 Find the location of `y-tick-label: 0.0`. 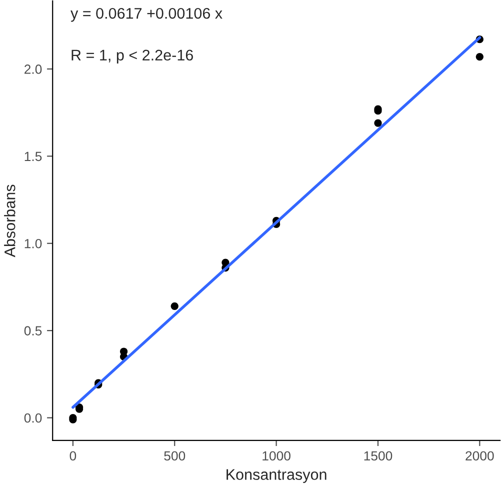

y-tick-label: 0.0 is located at coordinates (33, 418).